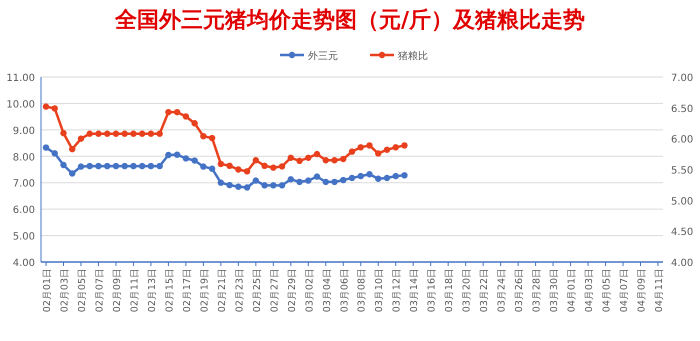 The width and height of the screenshot is (700, 341). What do you see at coordinates (23, 263) in the screenshot?
I see `y-tick-label: 4.00` at bounding box center [23, 263].